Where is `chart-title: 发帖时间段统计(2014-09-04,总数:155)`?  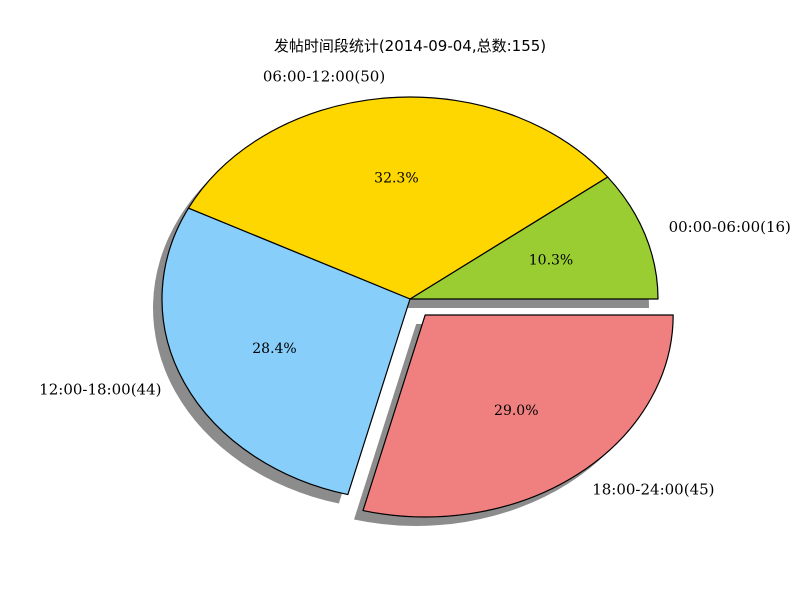 chart-title: 发帖时间段统计(2014-09-04,总数:155) is located at coordinates (410, 46).